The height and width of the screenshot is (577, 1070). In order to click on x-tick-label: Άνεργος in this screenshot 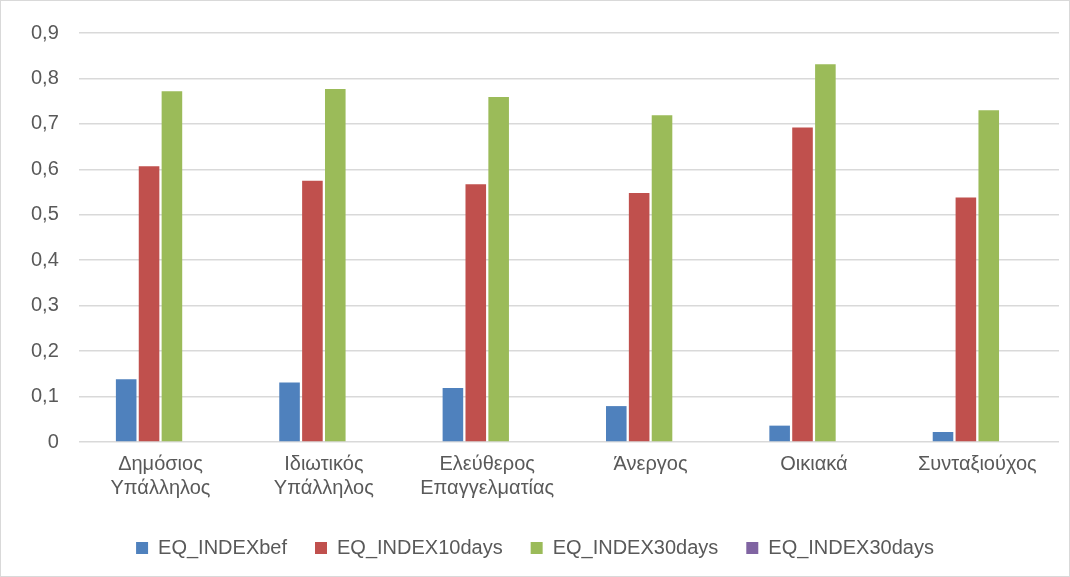, I will do `click(650, 462)`.